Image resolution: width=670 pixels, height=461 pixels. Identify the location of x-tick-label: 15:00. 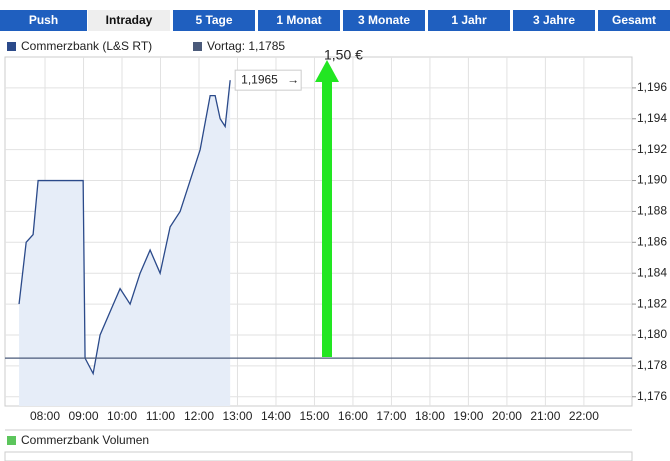
(314, 416).